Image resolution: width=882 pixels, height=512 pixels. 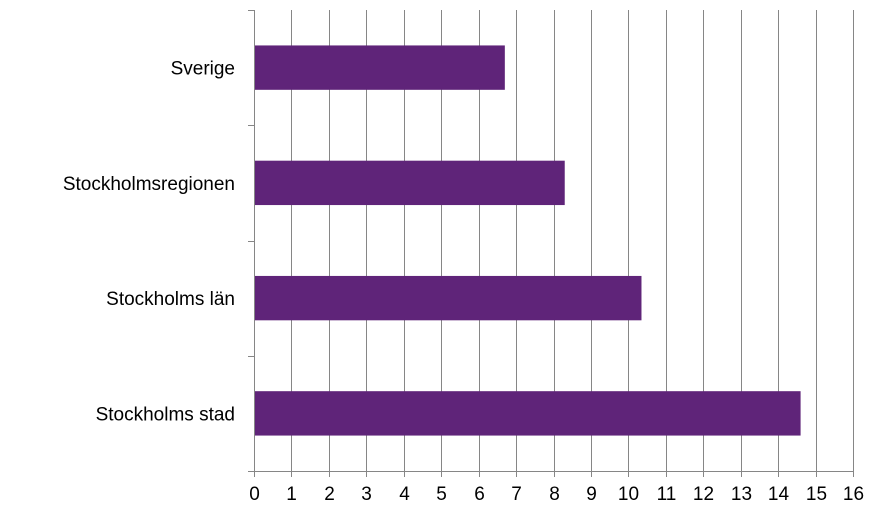 What do you see at coordinates (448, 298) in the screenshot?
I see `bar-stockholms-lan` at bounding box center [448, 298].